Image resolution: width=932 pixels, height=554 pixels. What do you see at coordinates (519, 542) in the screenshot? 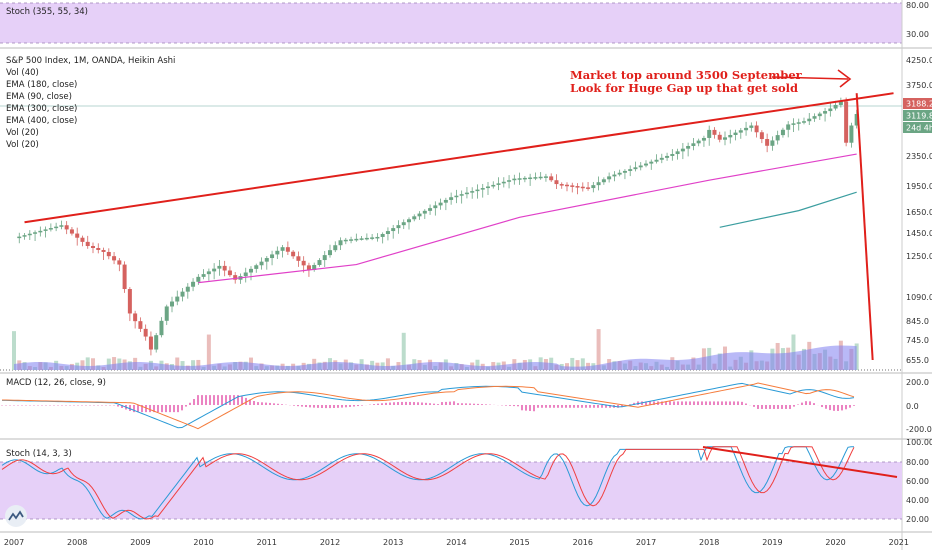
I see `time-tick-label: 2015` at bounding box center [519, 542].